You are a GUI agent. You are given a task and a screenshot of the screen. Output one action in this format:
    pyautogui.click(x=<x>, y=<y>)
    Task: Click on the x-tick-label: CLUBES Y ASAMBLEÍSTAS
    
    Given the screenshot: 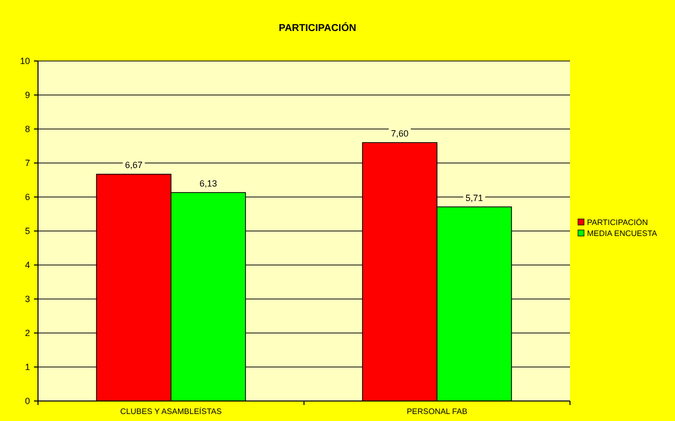 What is the action you would take?
    pyautogui.click(x=171, y=411)
    